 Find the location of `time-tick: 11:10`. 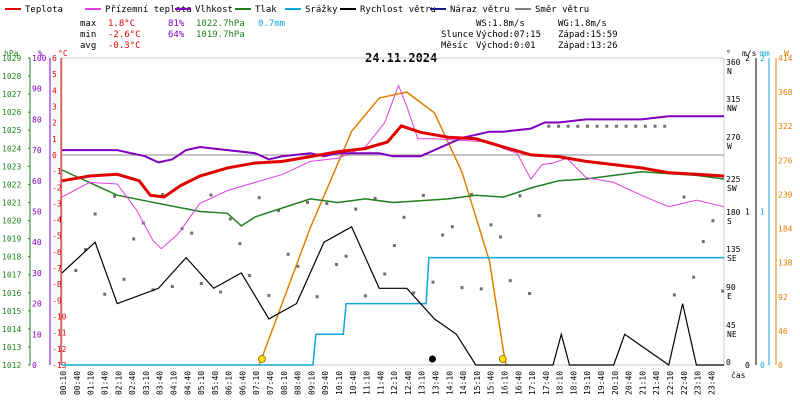

time-tick: 11:10 is located at coordinates (367, 383).